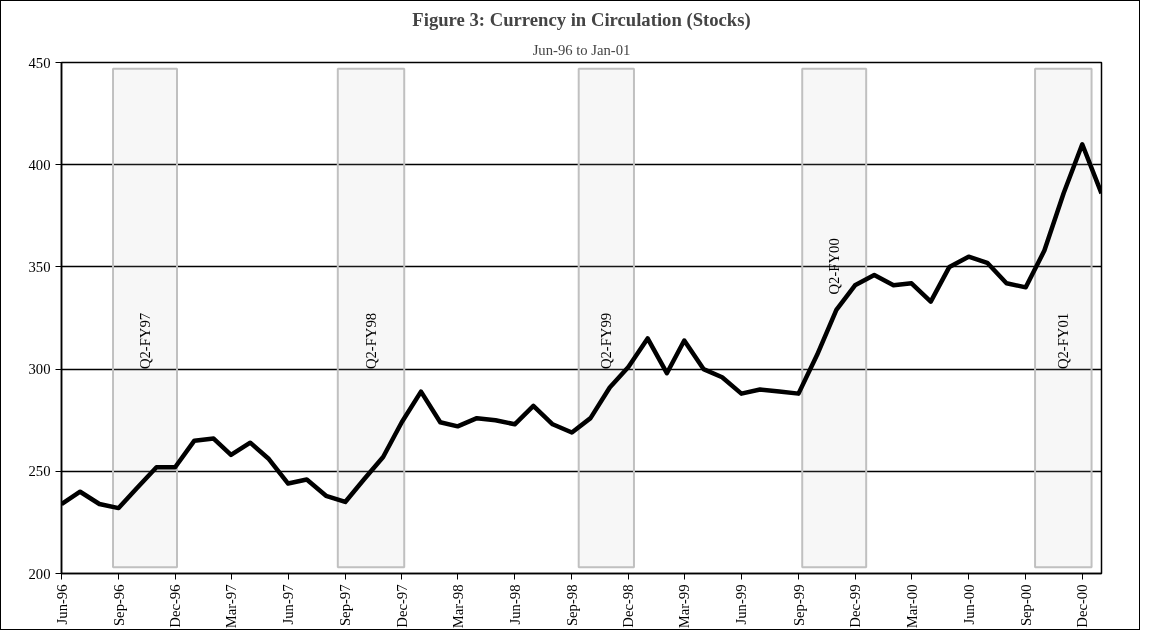 This screenshot has width=1151, height=641. Describe the element at coordinates (288, 604) in the screenshot. I see `x-tick-label: Jun-97` at that location.